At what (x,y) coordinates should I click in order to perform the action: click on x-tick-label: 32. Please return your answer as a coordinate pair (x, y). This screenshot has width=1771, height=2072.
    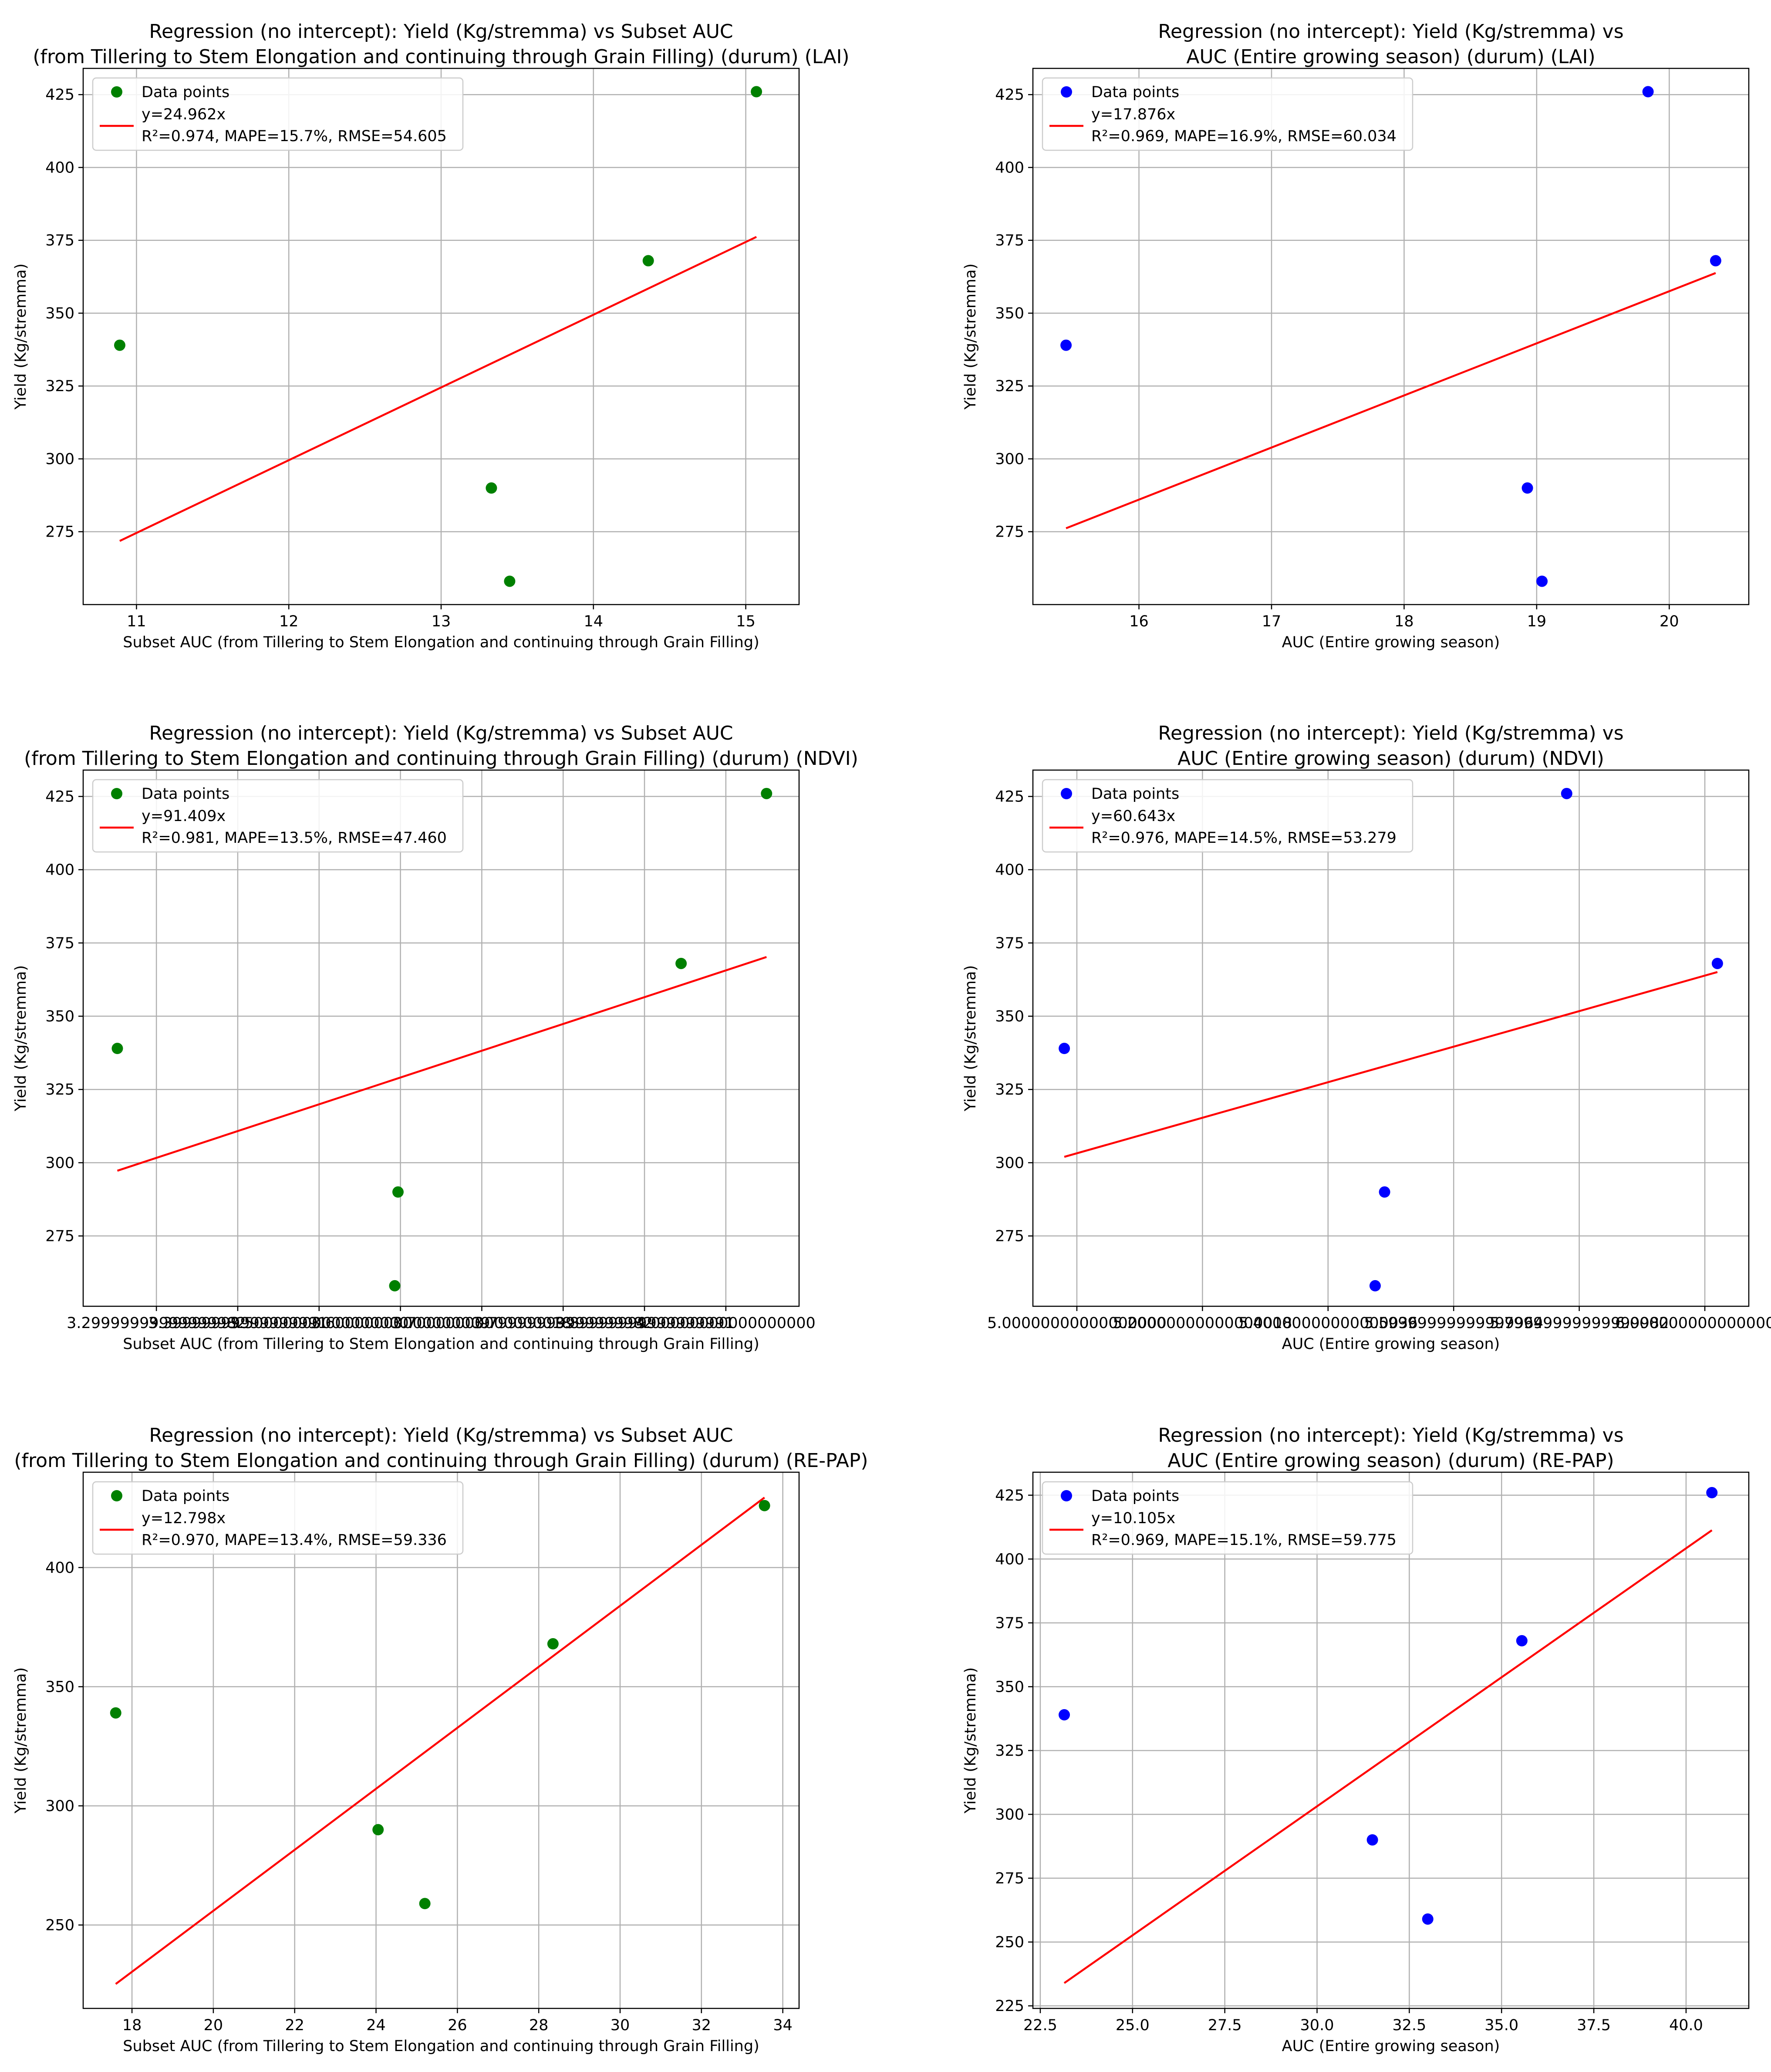
    Looking at the image, I should click on (702, 2025).